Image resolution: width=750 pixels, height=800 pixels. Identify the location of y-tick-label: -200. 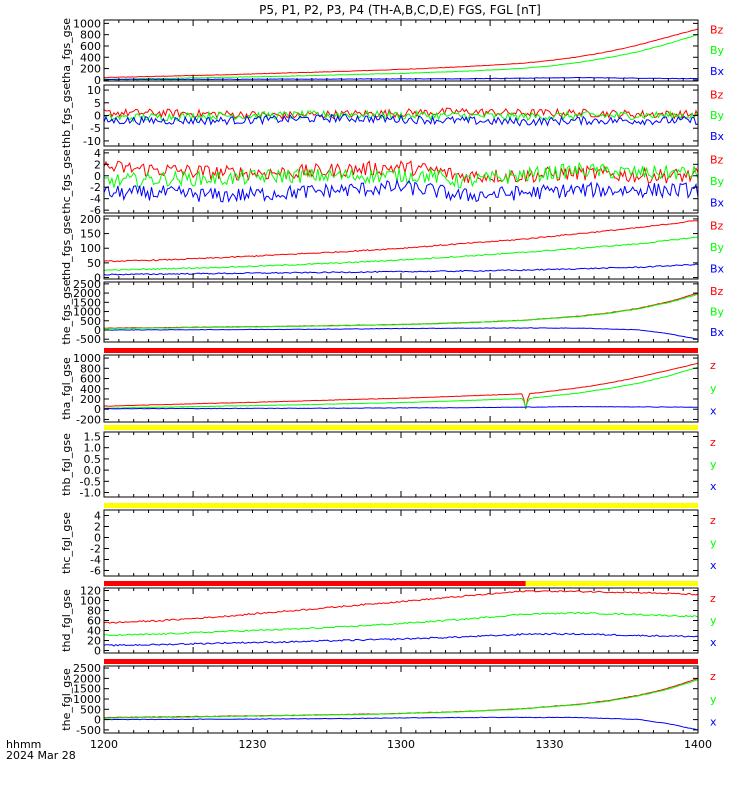
(88, 419).